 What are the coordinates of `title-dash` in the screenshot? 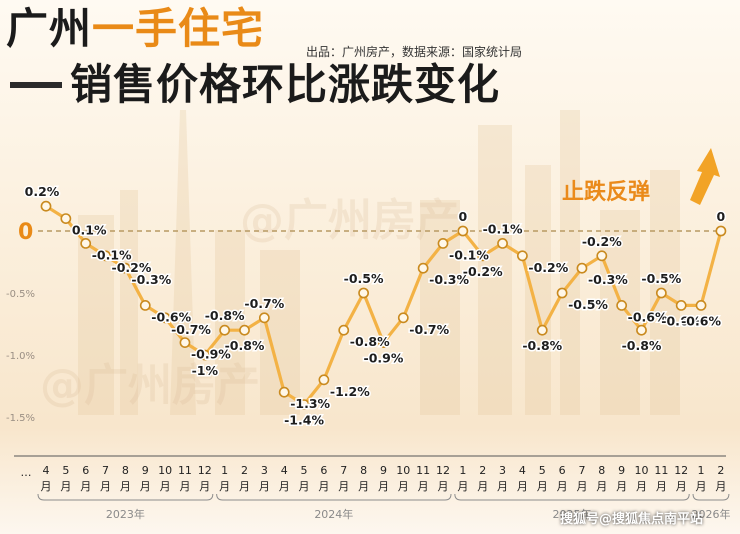 It's located at (36, 85).